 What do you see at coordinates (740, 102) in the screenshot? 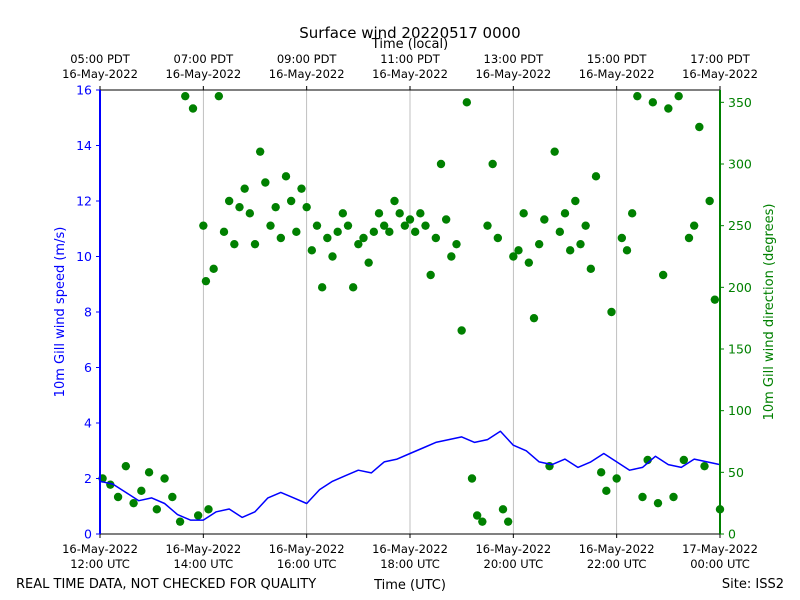
I see `right-tick-label: 350` at bounding box center [740, 102].